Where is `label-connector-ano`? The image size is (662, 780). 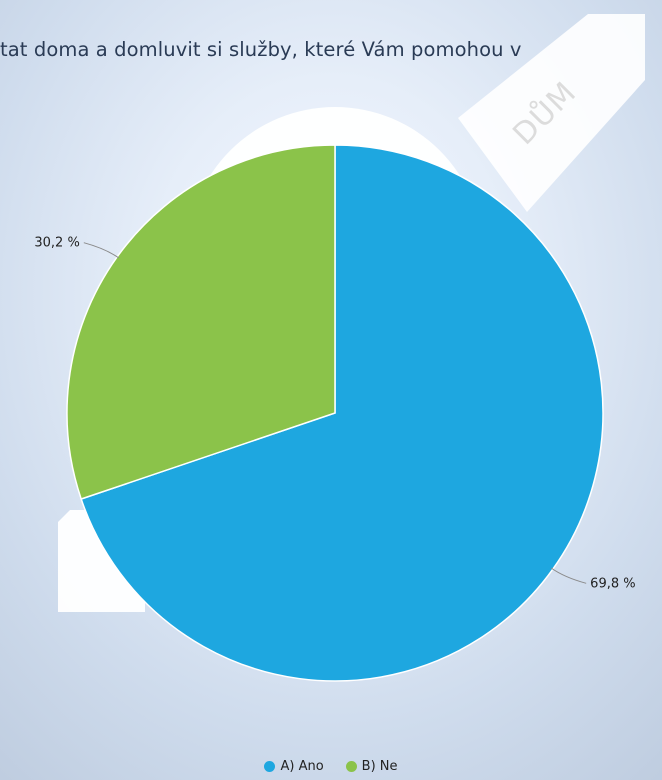
label-connector-ano is located at coordinates (568, 575).